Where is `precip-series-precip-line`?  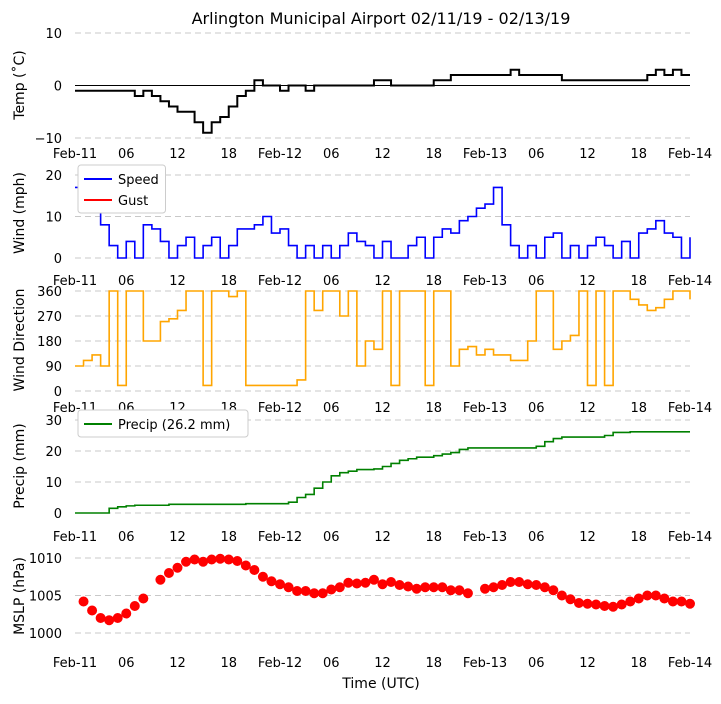 precip-series-precip-line is located at coordinates (382, 472).